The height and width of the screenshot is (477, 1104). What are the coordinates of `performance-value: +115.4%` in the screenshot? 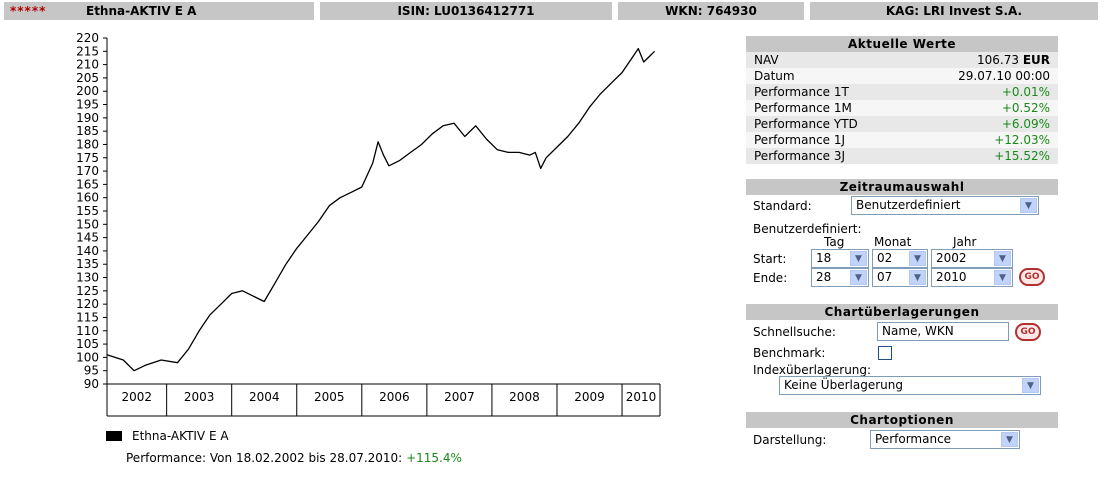 It's located at (434, 458).